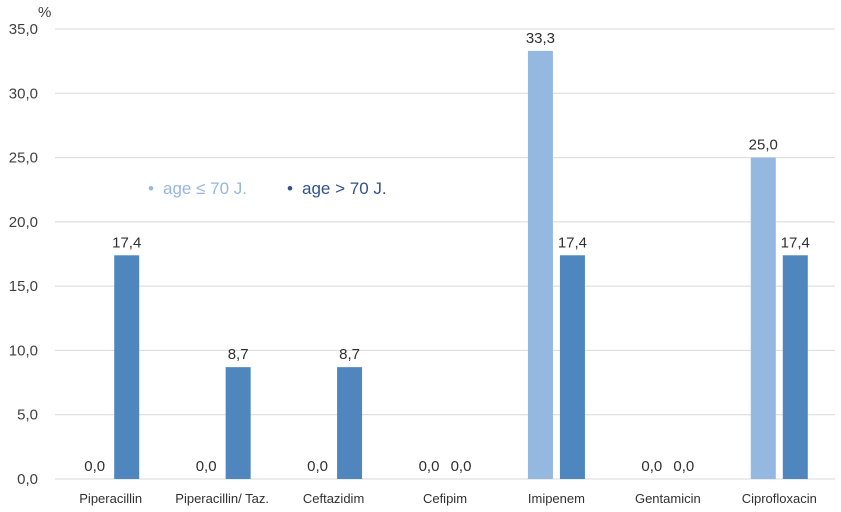 The image size is (841, 512). Describe the element at coordinates (23, 350) in the screenshot. I see `y-tick-label: 10,0` at that location.